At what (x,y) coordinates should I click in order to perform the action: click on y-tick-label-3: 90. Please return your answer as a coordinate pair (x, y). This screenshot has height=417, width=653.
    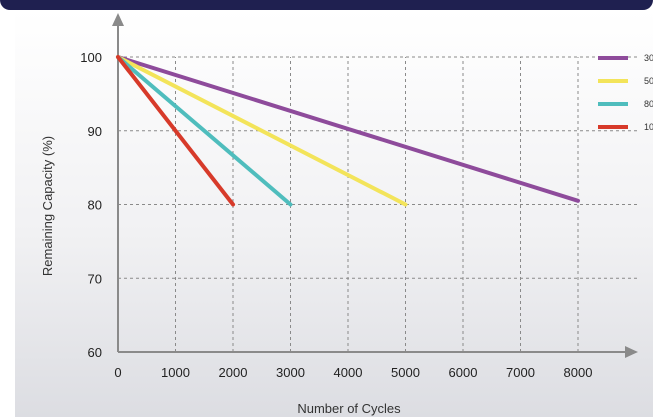
    Looking at the image, I should click on (95, 131).